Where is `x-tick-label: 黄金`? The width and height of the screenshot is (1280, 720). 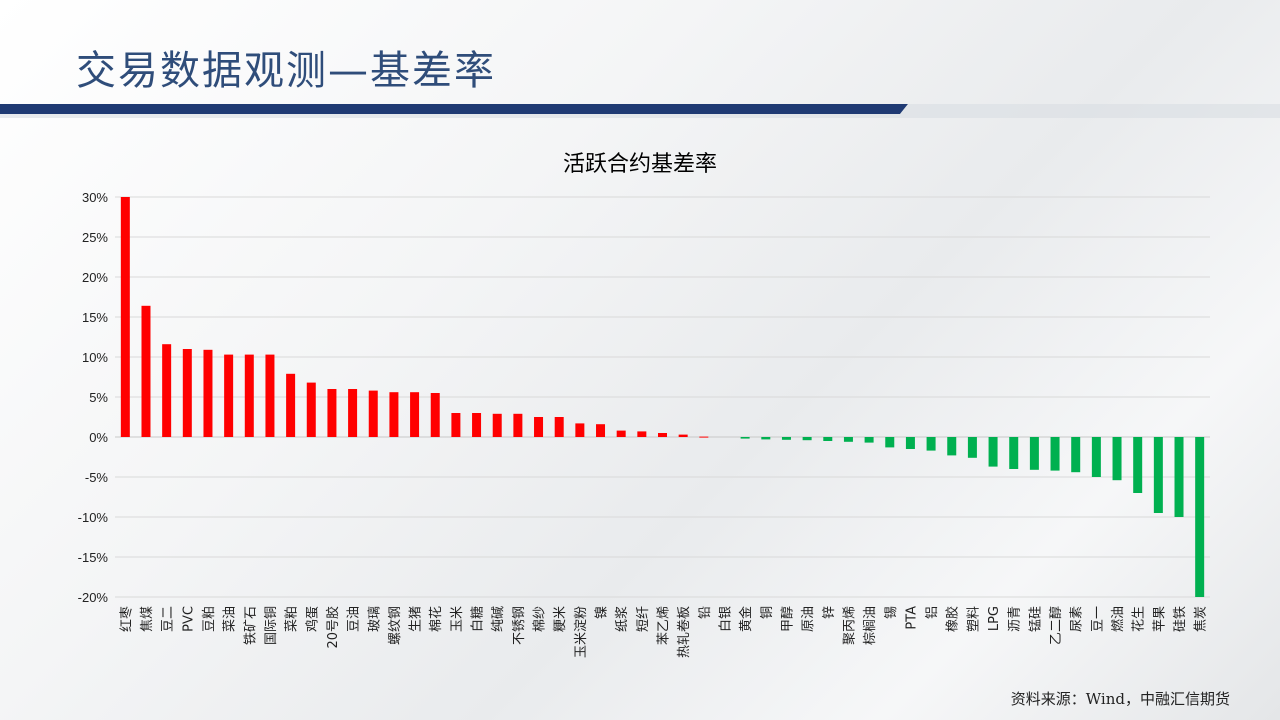 x-tick-label: 黄金 is located at coordinates (746, 619).